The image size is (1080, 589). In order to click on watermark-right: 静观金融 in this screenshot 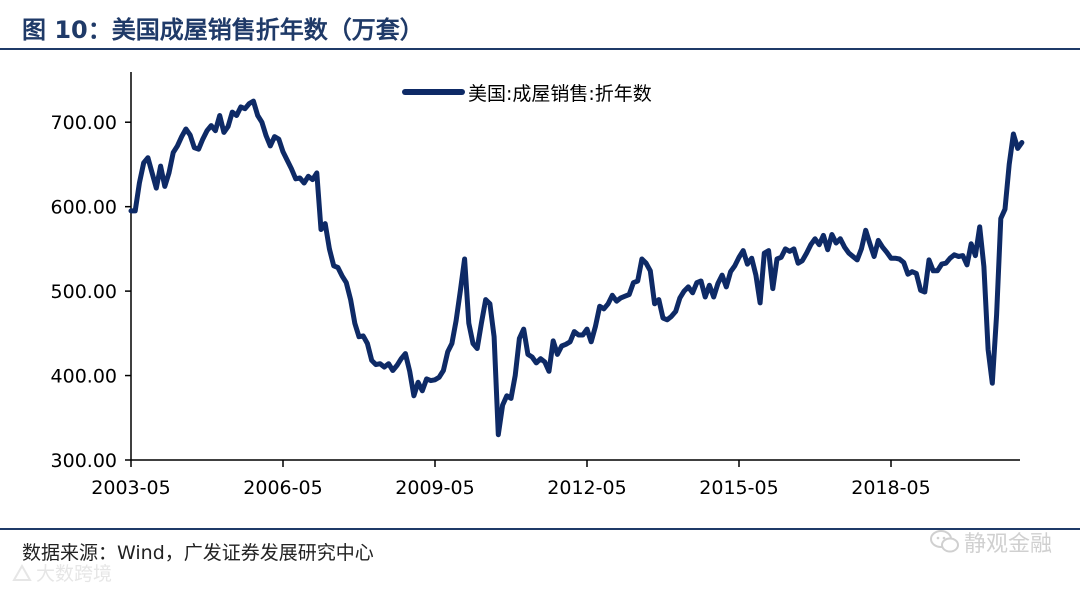, I will do `click(991, 542)`.